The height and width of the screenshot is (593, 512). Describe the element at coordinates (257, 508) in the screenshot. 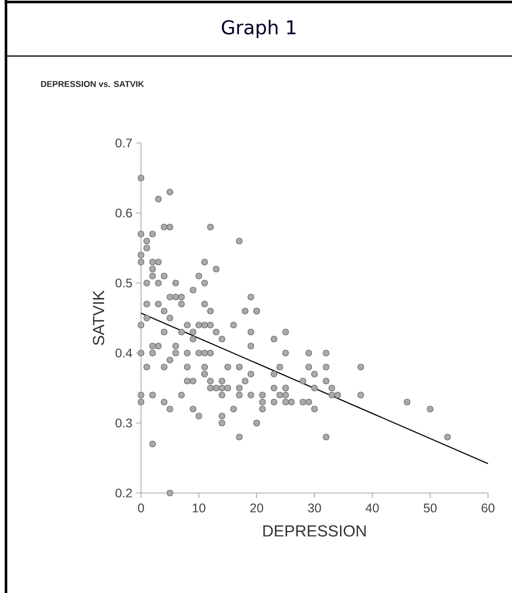

I see `x-tick-label: 20` at that location.